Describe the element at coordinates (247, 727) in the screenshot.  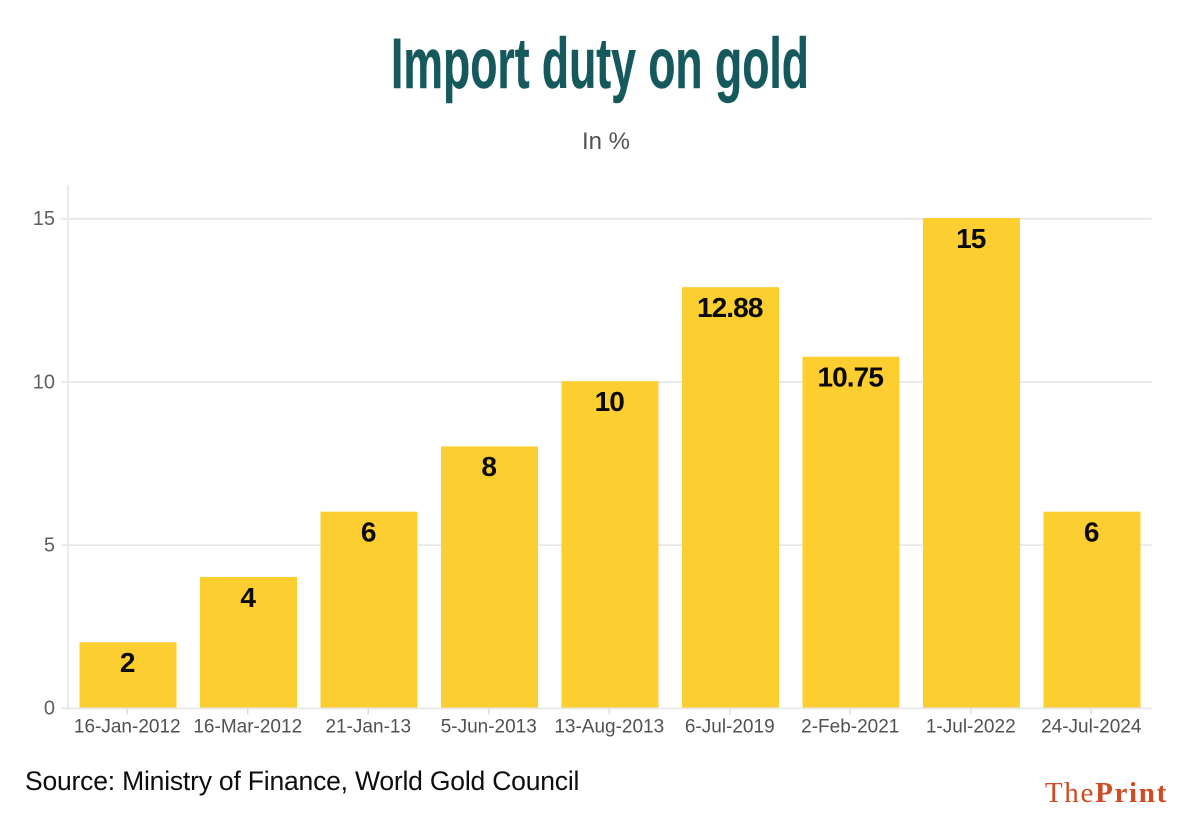
I see `svg-text: 16-Mar-2012` at that location.